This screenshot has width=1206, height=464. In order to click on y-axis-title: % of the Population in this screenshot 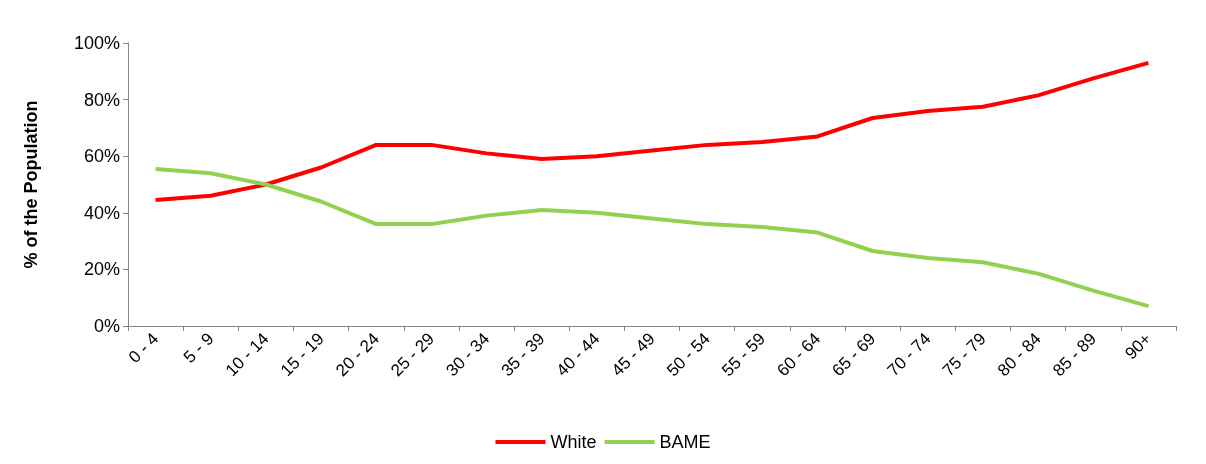, I will do `click(31, 184)`.